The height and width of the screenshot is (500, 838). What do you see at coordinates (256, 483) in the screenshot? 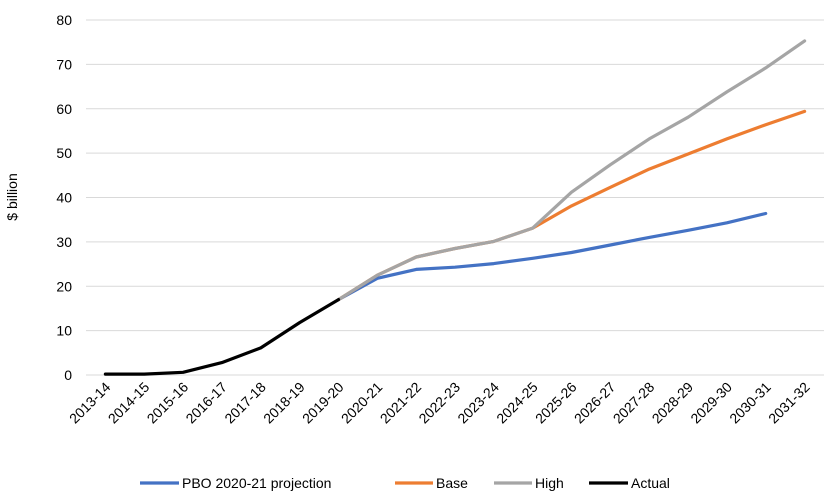
I see `legend-label: PBO 2020-21 projection` at bounding box center [256, 483].